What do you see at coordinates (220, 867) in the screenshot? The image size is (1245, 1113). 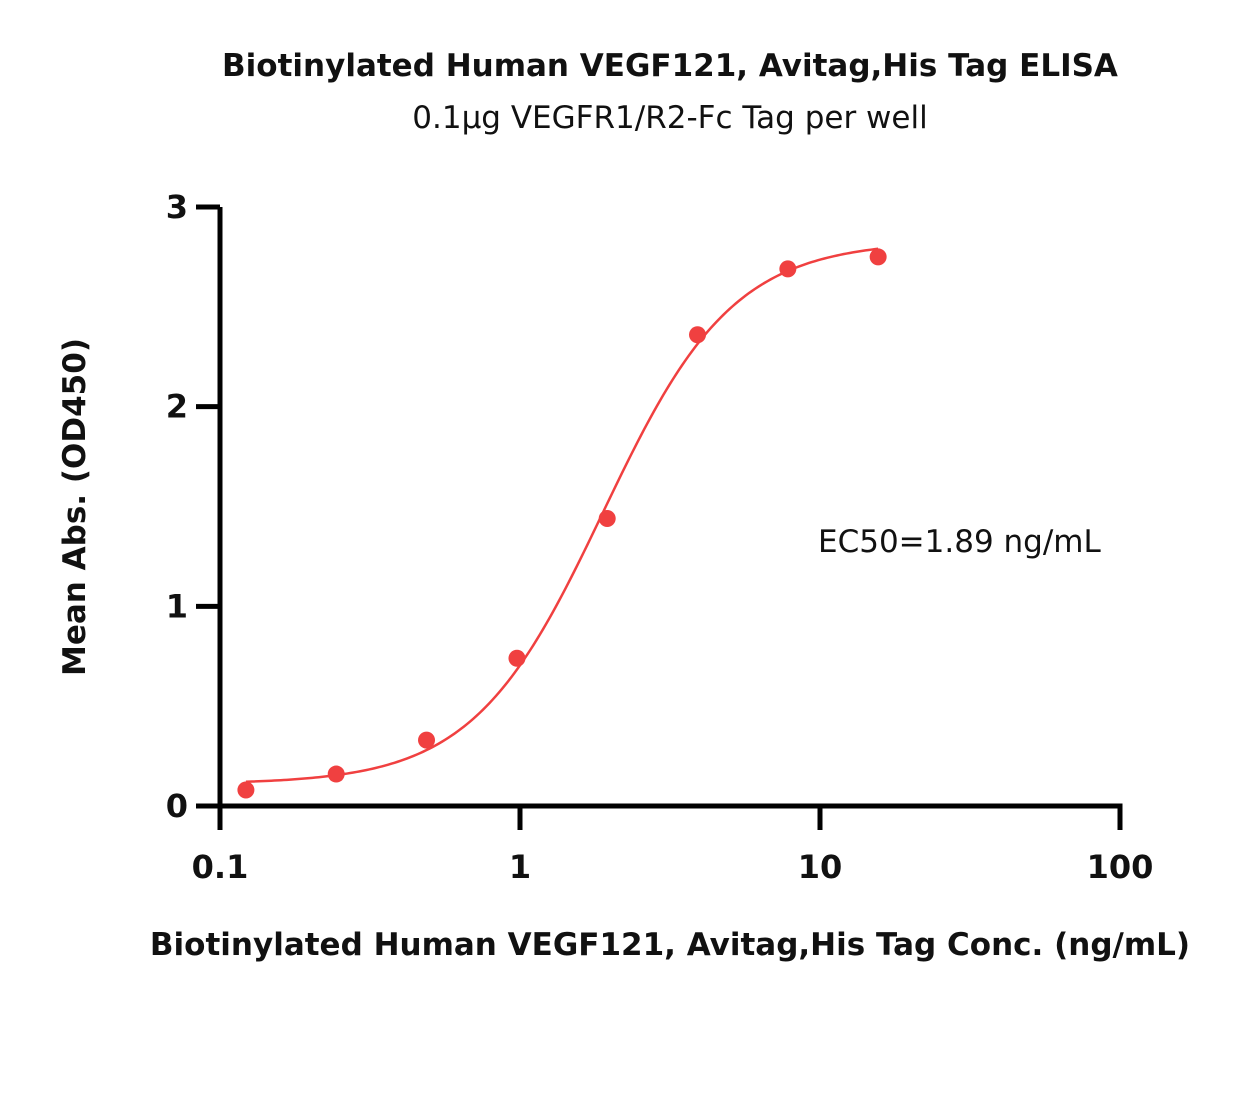 I see `x-tick-label-0: 0.1` at bounding box center [220, 867].